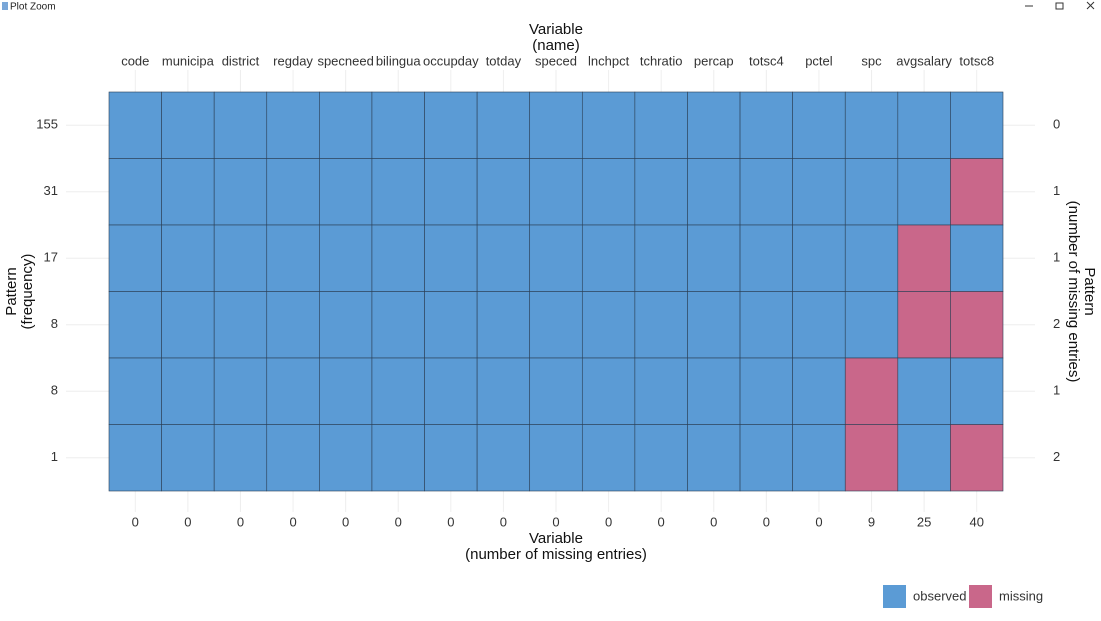 This screenshot has height=621, width=1101. I want to click on legend-swatch, so click(894, 596).